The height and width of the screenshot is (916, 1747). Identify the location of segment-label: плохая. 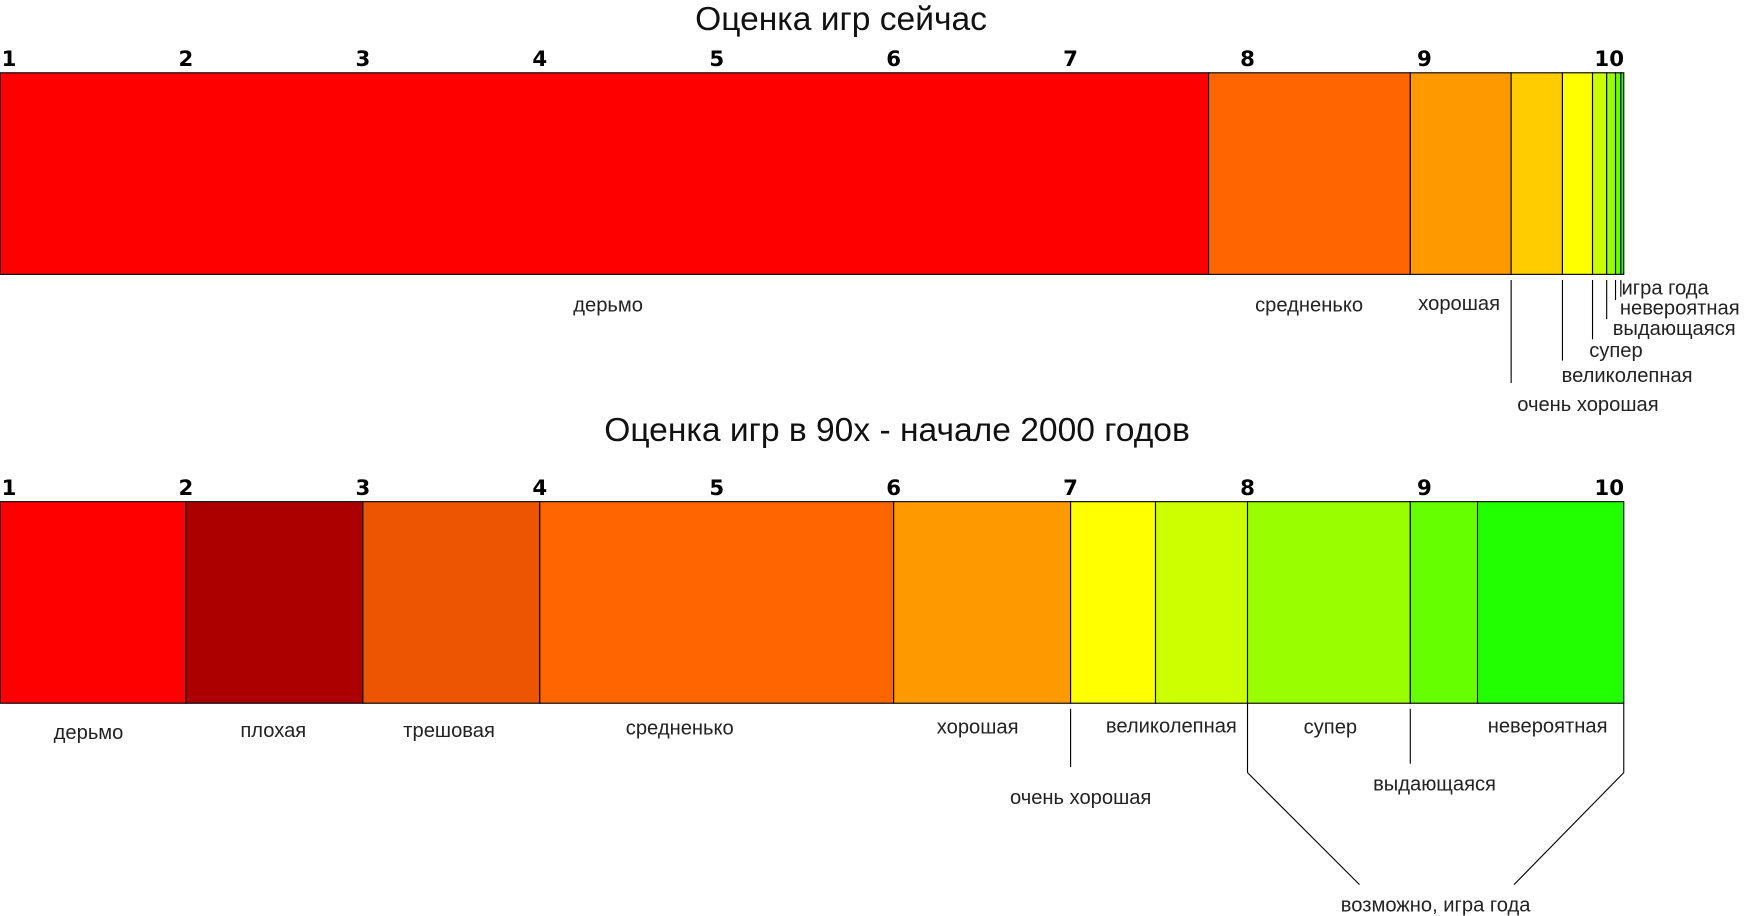
(273, 731).